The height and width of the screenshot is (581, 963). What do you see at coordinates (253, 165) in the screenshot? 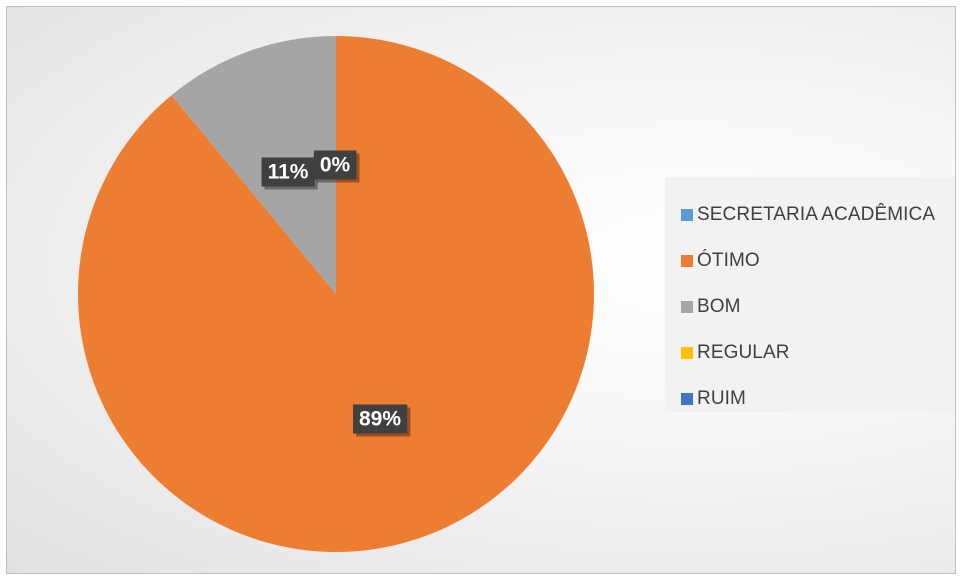
I see `pie-slice-bom` at bounding box center [253, 165].